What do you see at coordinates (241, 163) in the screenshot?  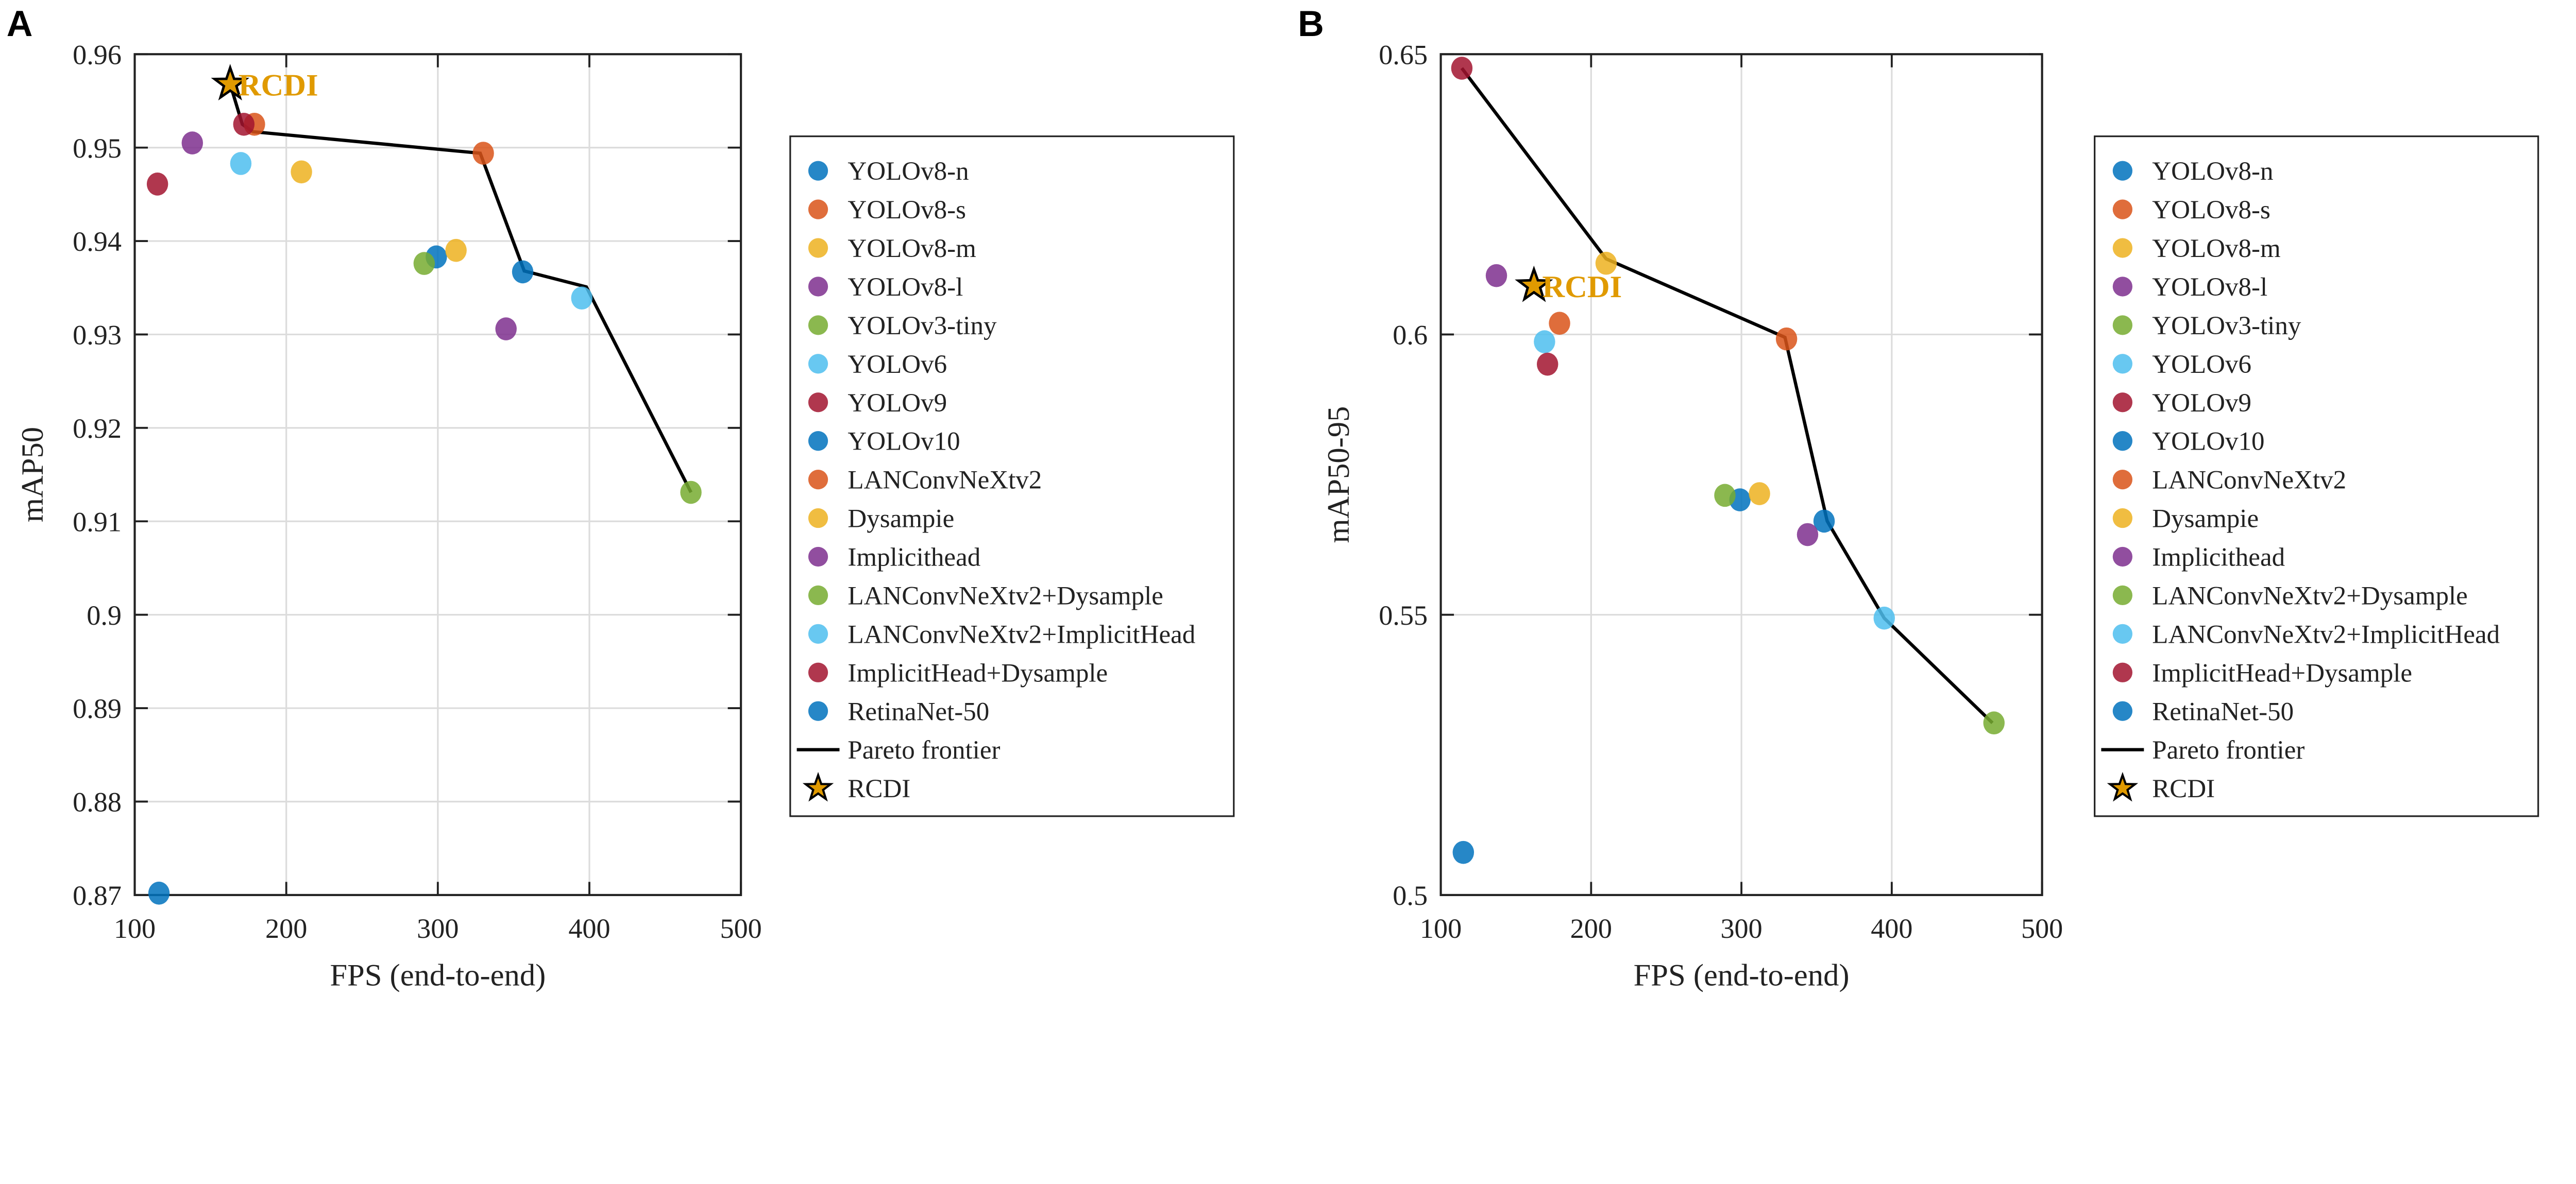 I see `data-point-lanconvnextv2-implicithead` at bounding box center [241, 163].